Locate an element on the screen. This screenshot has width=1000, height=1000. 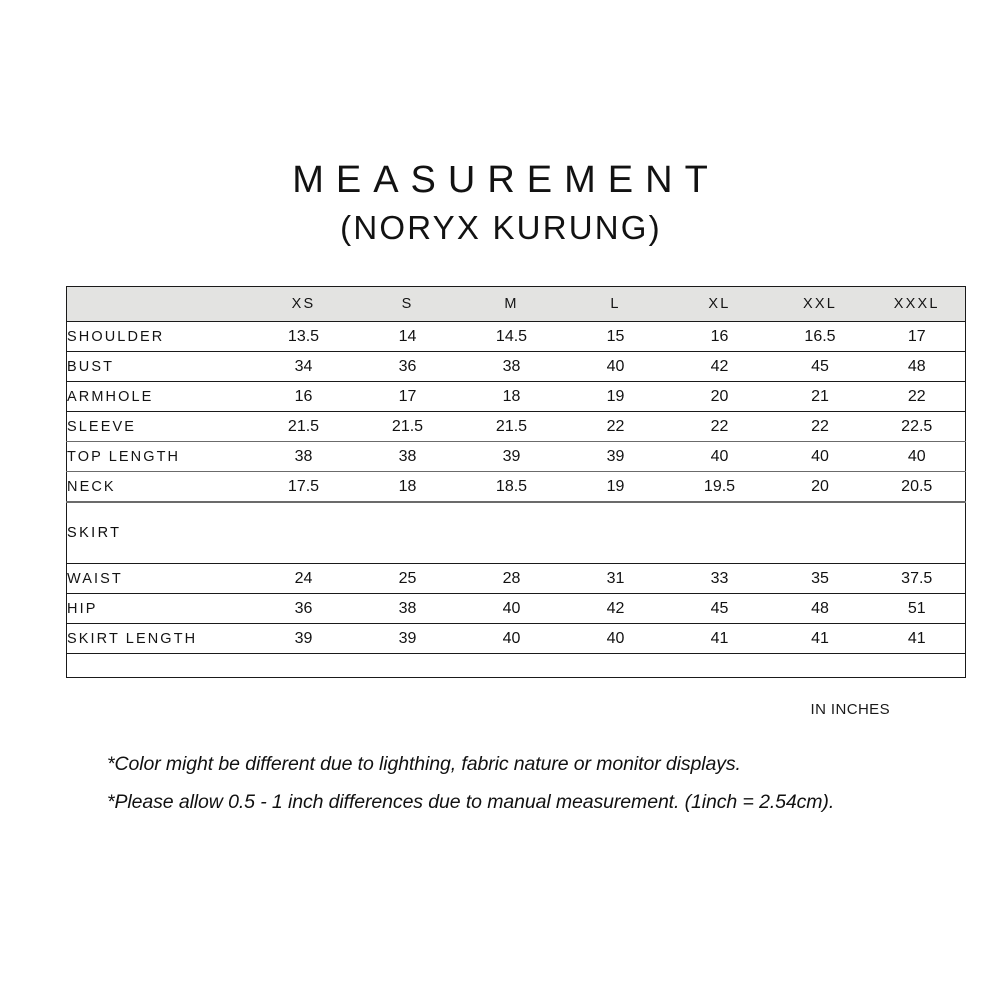
cell-hip-m: 40 is located at coordinates (511, 608).